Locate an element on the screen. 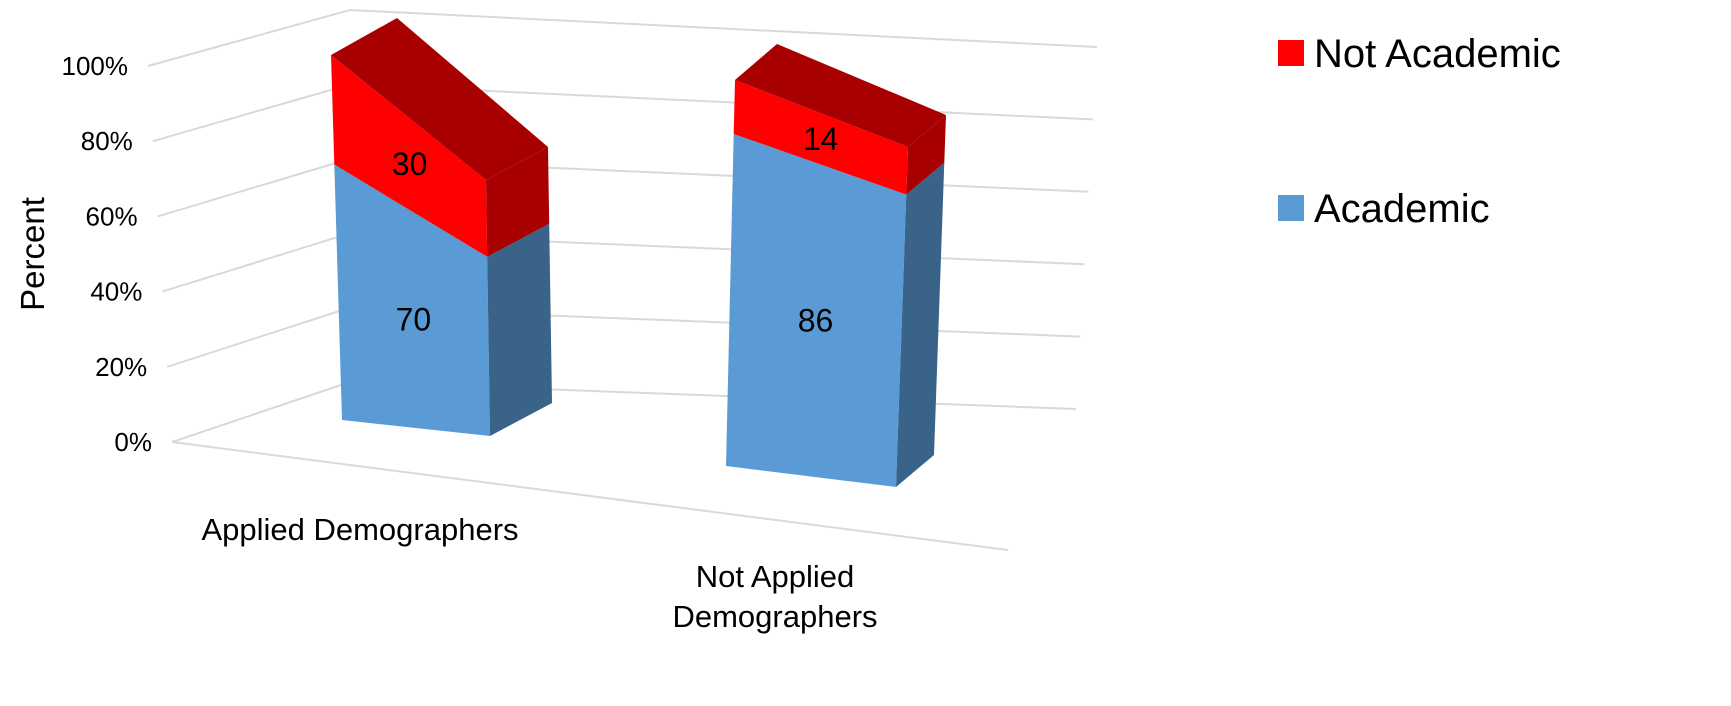 Image resolution: width=1731 pixels, height=706 pixels. y-axis-title: Percent is located at coordinates (32, 254).